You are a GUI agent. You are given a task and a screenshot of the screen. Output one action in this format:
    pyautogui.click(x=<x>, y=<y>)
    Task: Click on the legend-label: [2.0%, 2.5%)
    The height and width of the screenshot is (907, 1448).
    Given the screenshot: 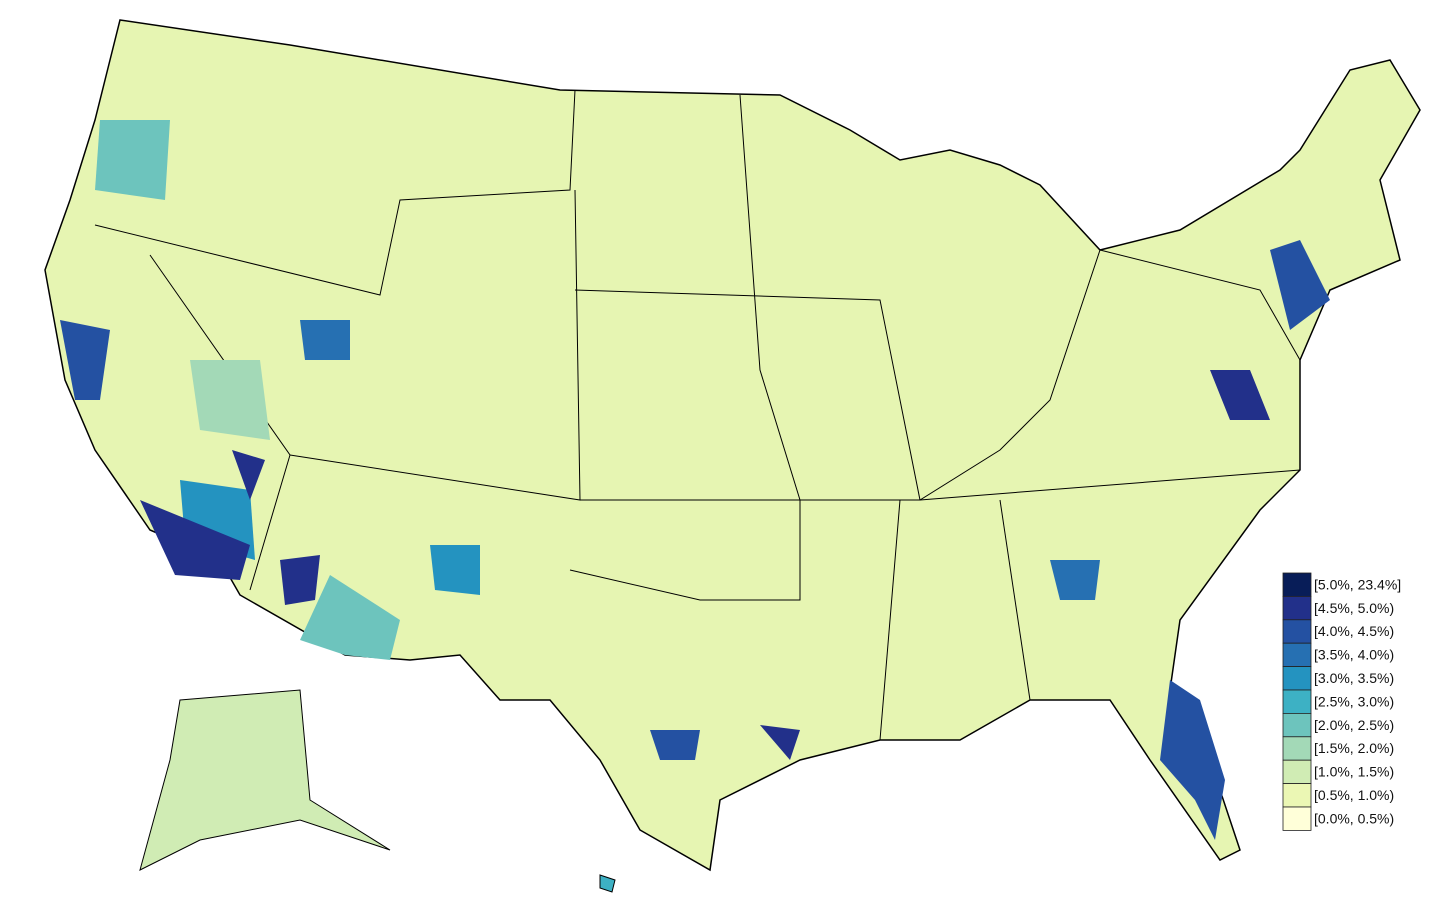 What is the action you would take?
    pyautogui.click(x=1354, y=725)
    